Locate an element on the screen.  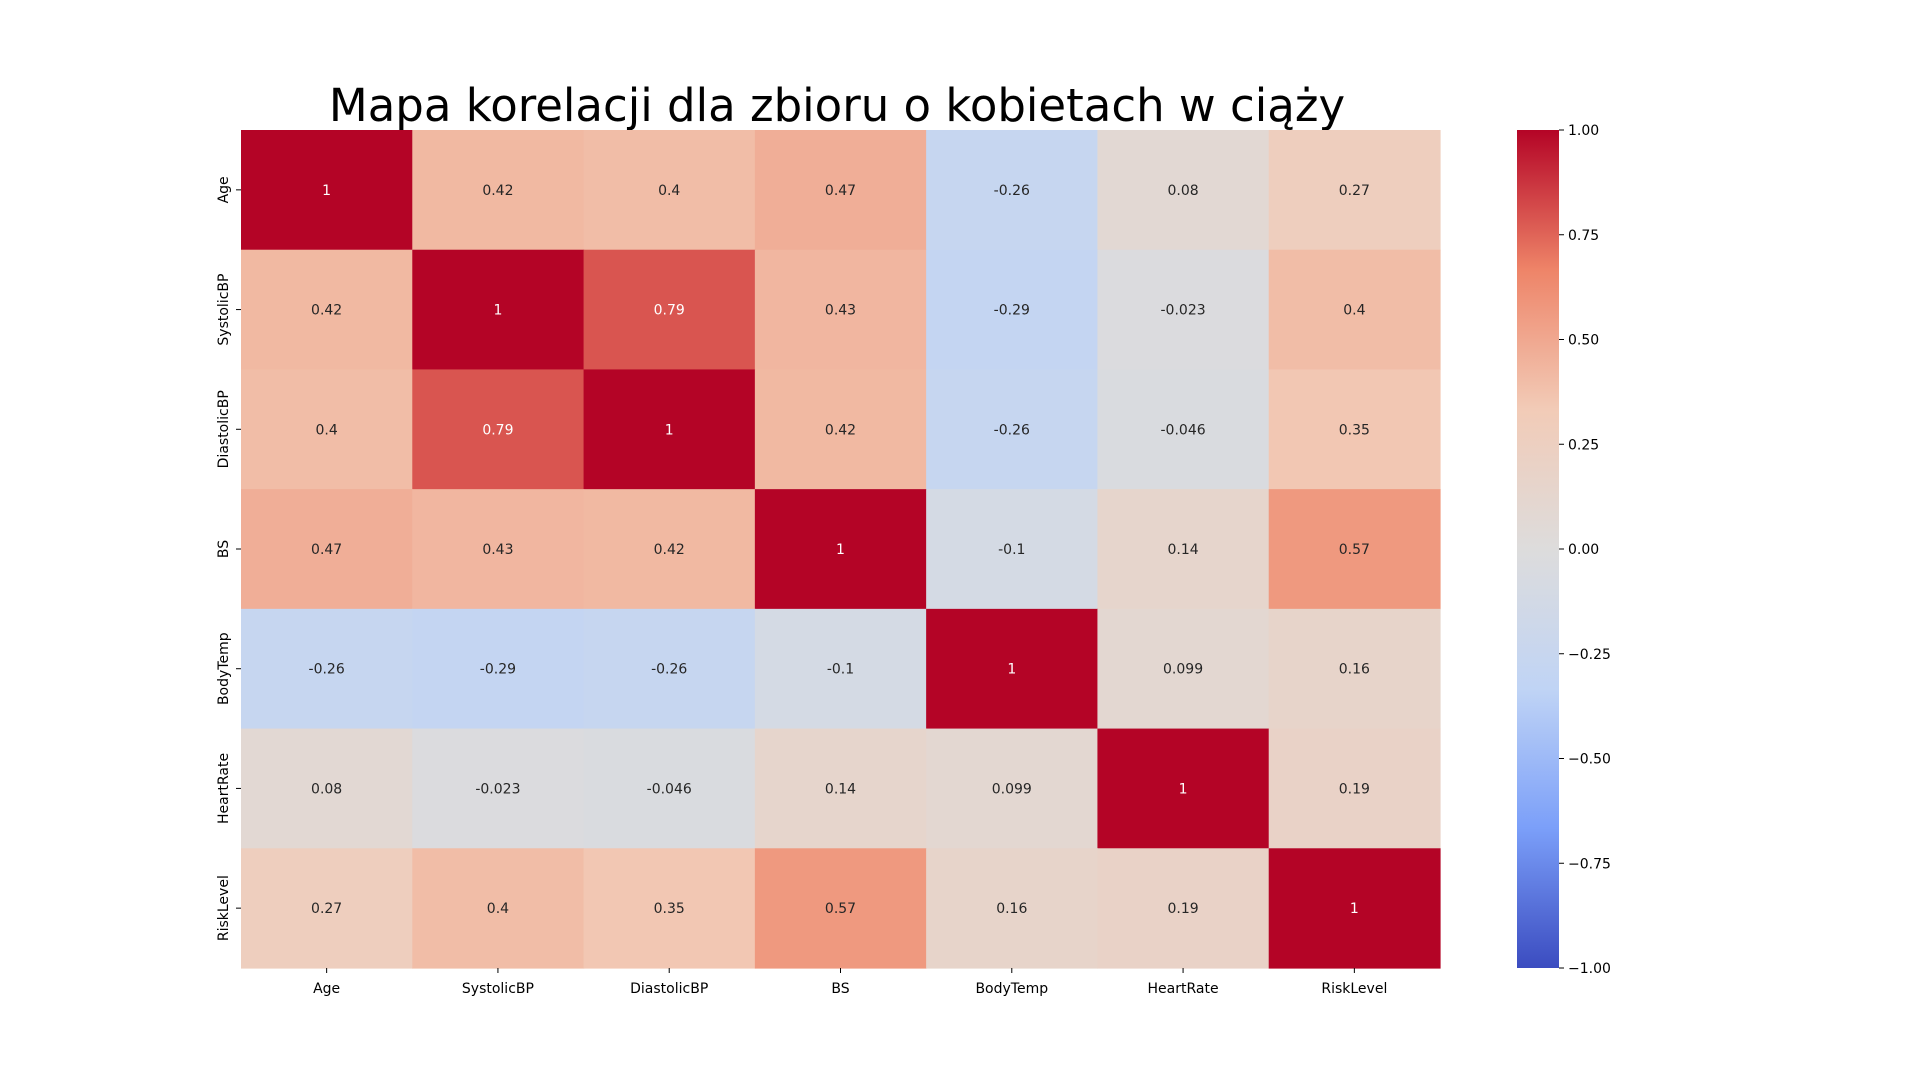
heatmap-cell-systolicbp-bodytemp is located at coordinates (1012, 310).